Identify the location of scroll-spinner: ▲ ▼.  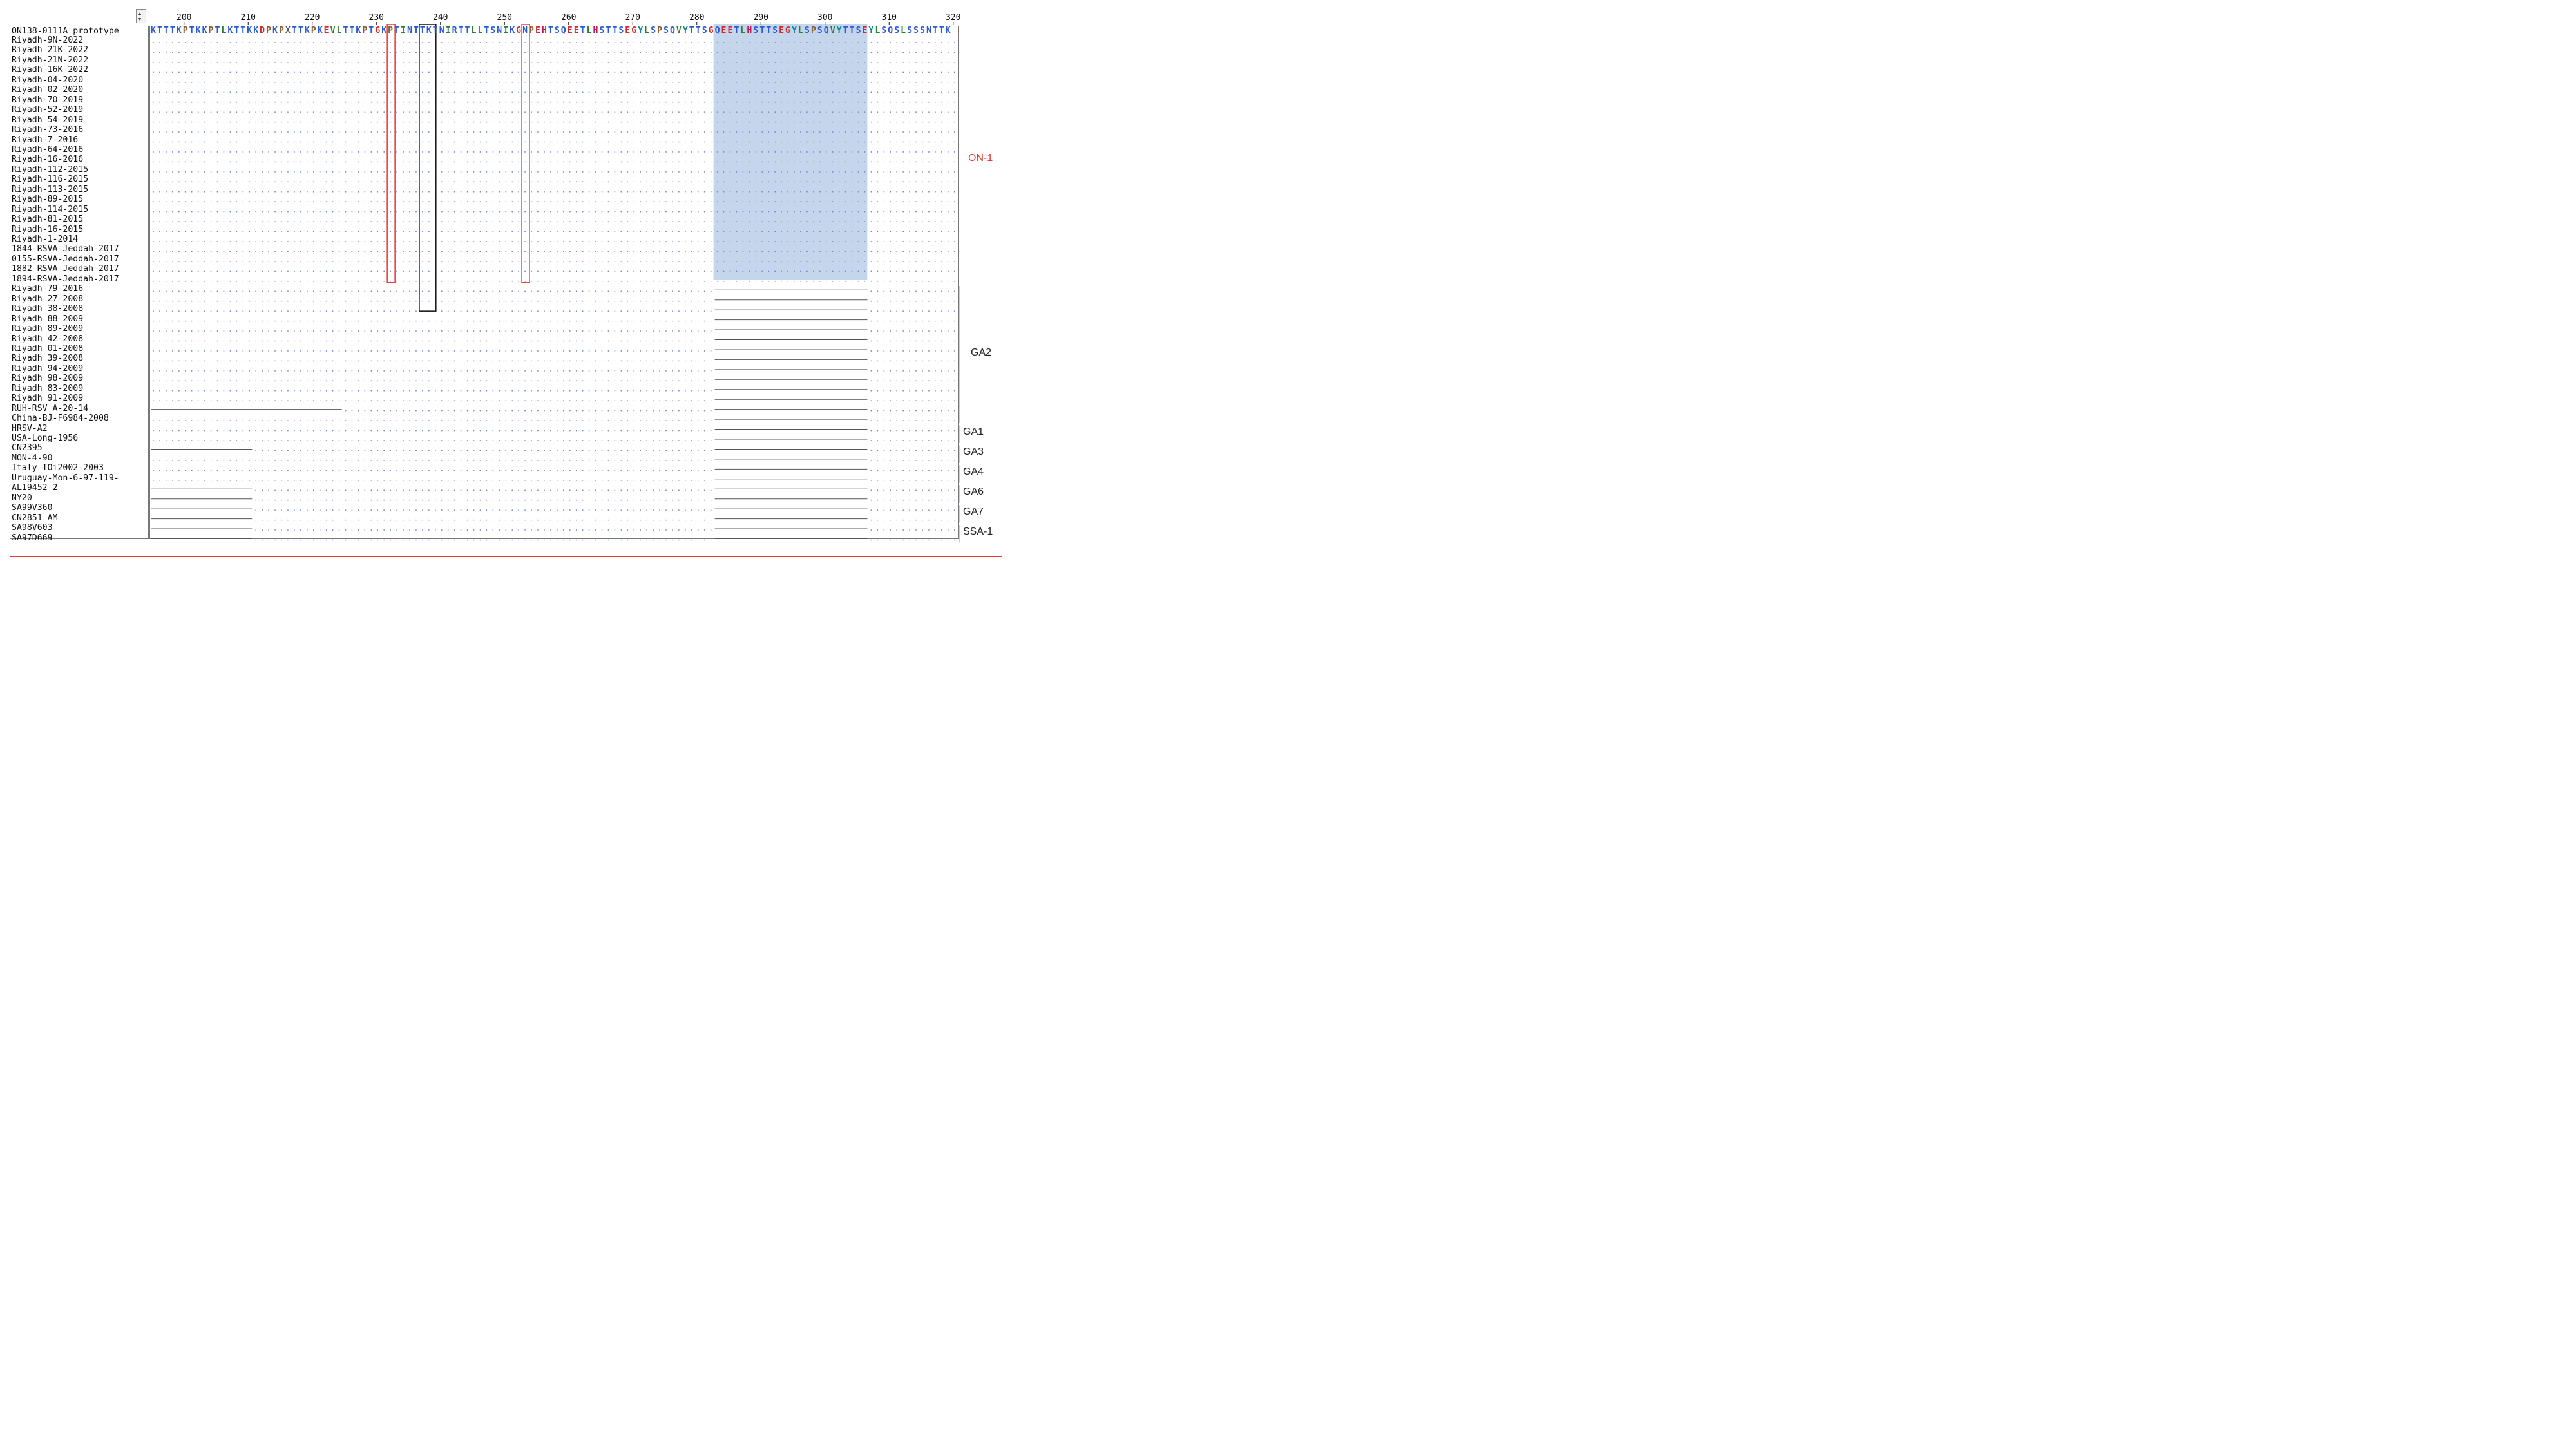
(141, 16).